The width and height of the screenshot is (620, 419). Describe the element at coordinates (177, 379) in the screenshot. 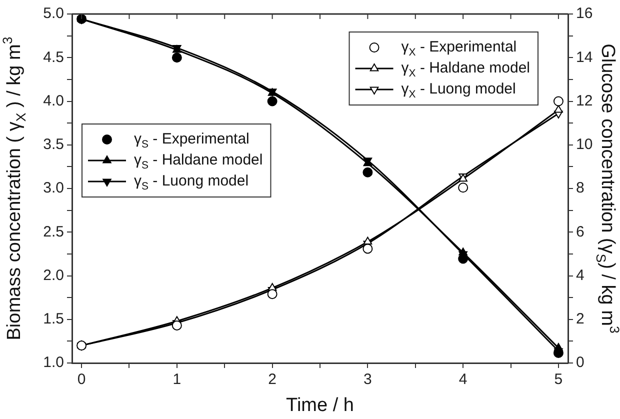

I see `x-tick-label: 1` at that location.